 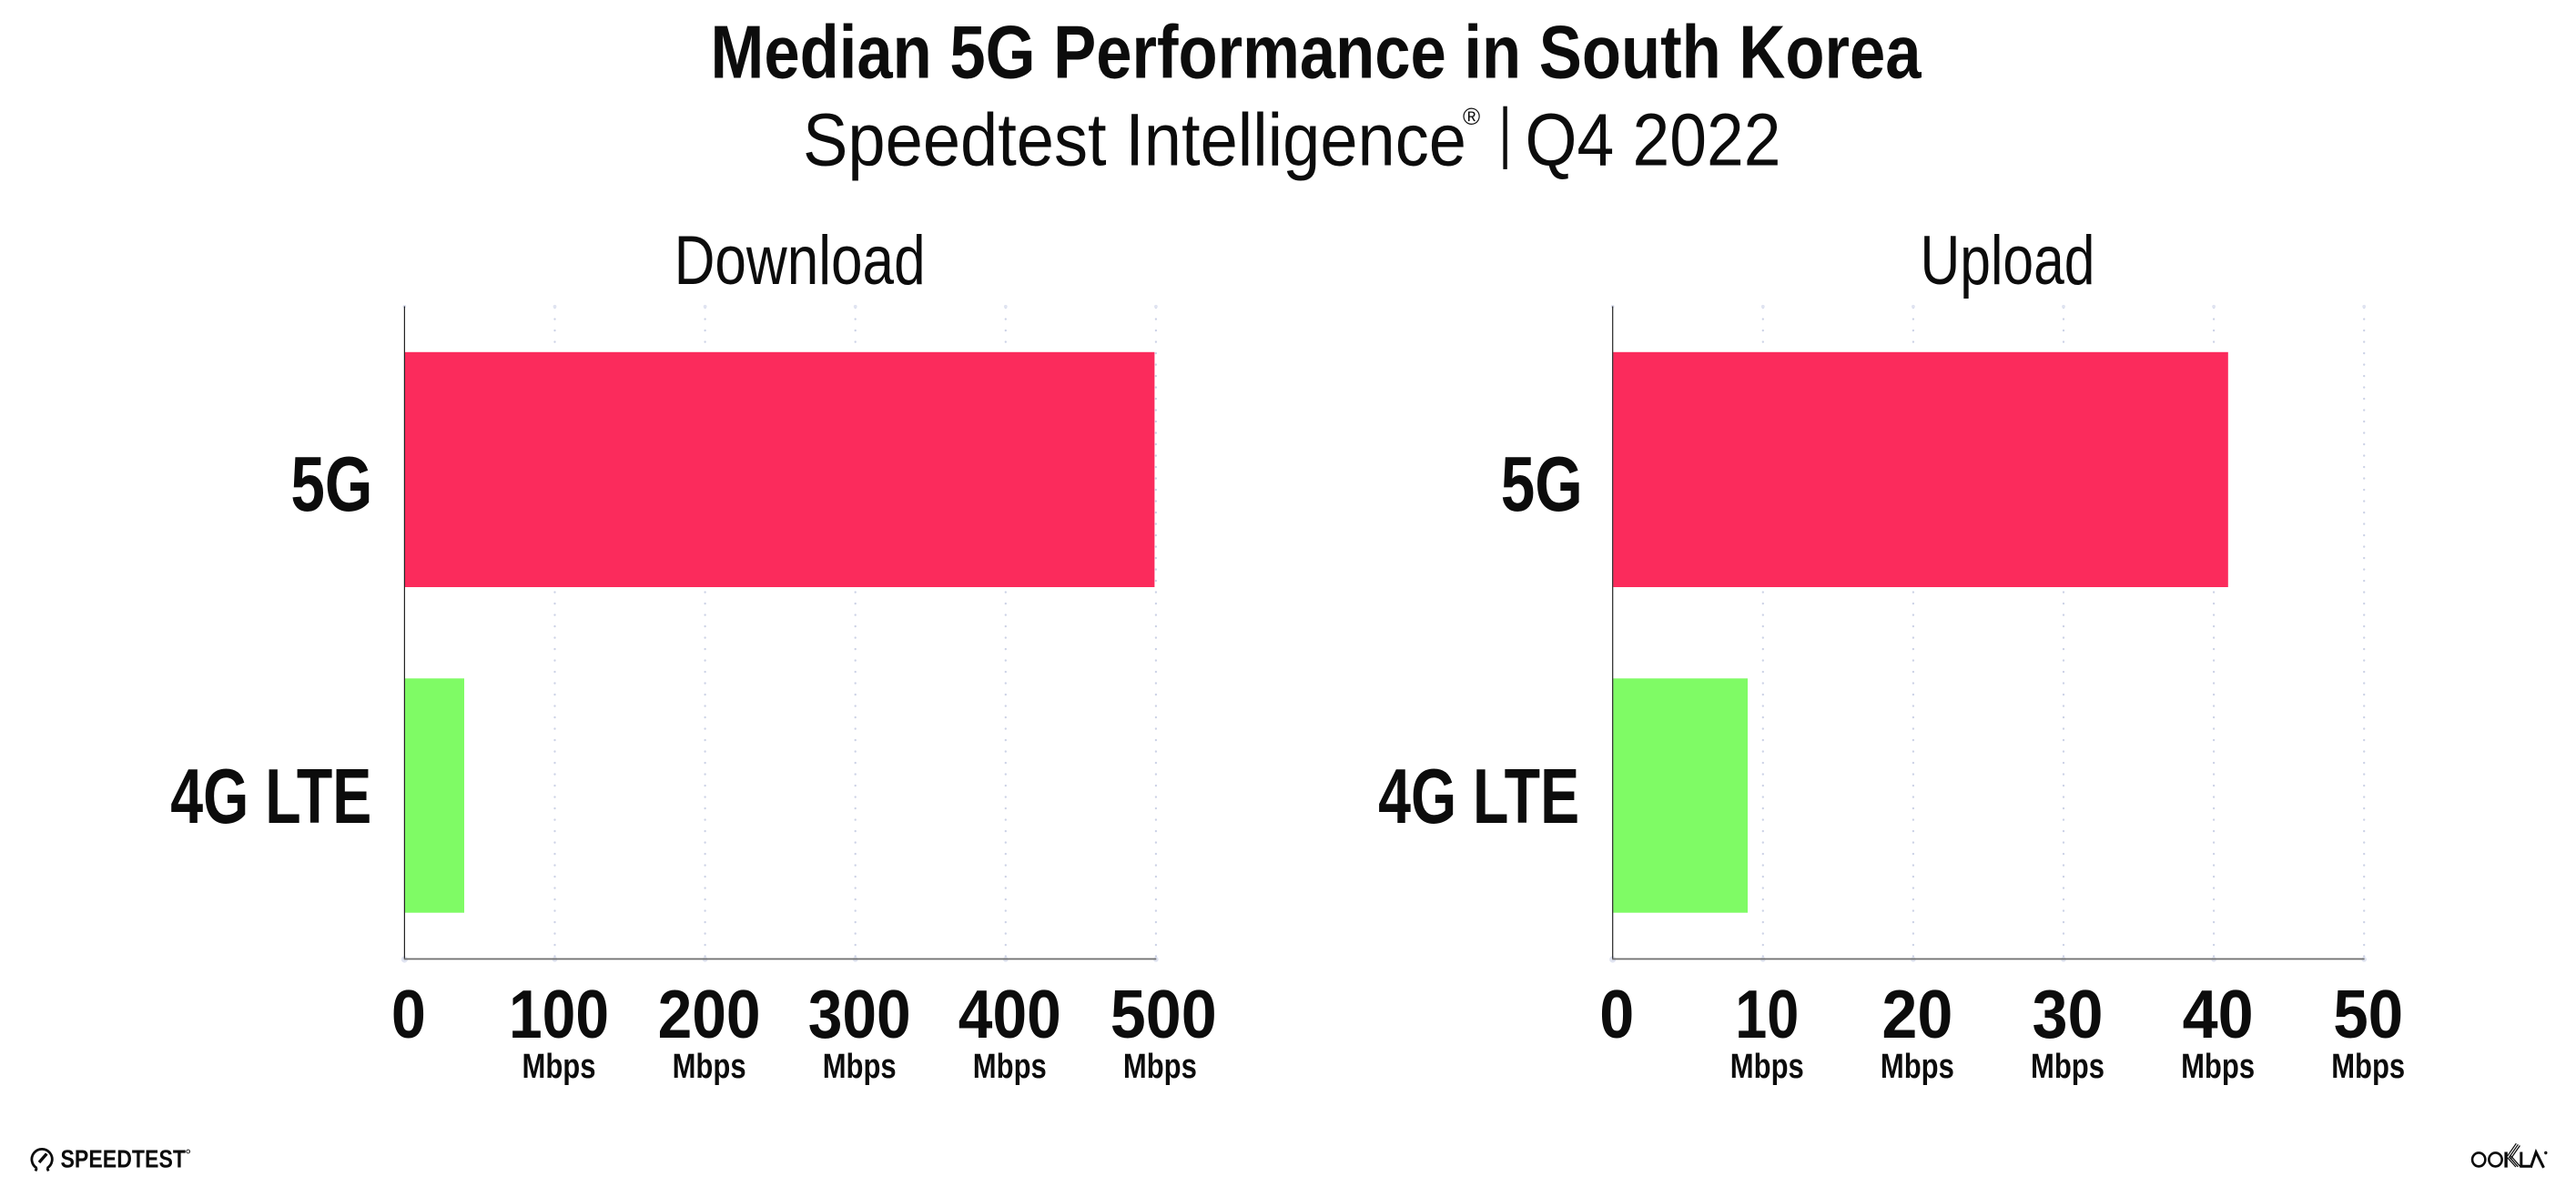 What do you see at coordinates (1164, 1014) in the screenshot?
I see `svg-text: 500` at bounding box center [1164, 1014].